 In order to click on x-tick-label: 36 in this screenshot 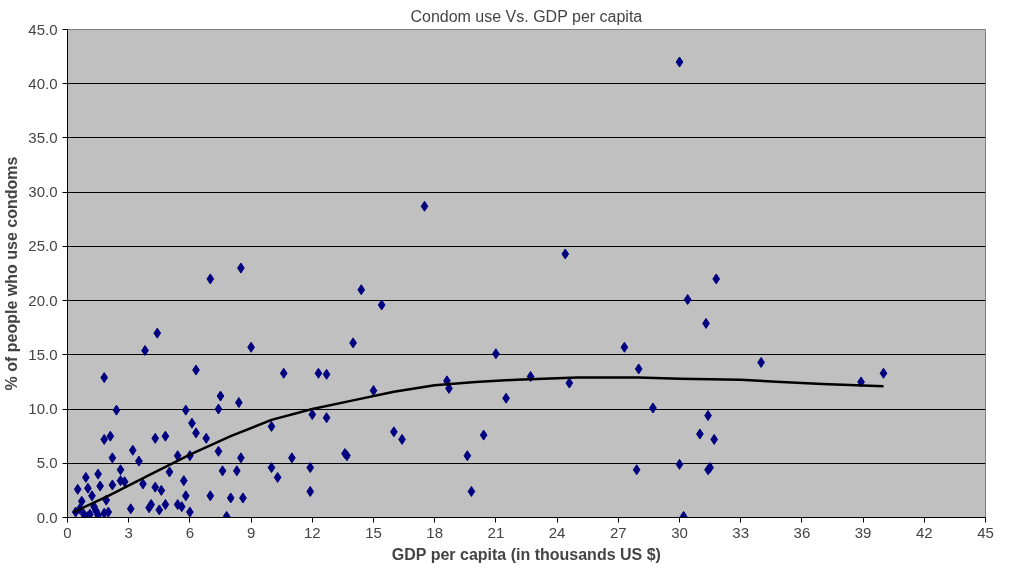, I will do `click(802, 532)`.